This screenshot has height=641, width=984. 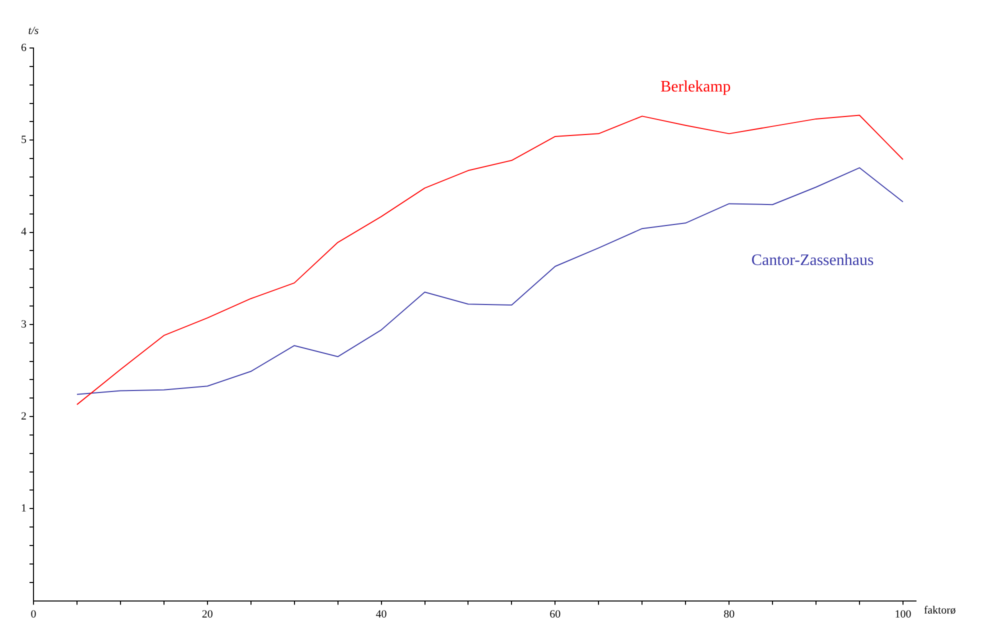 What do you see at coordinates (903, 614) in the screenshot?
I see `x-tick-label: 100` at bounding box center [903, 614].